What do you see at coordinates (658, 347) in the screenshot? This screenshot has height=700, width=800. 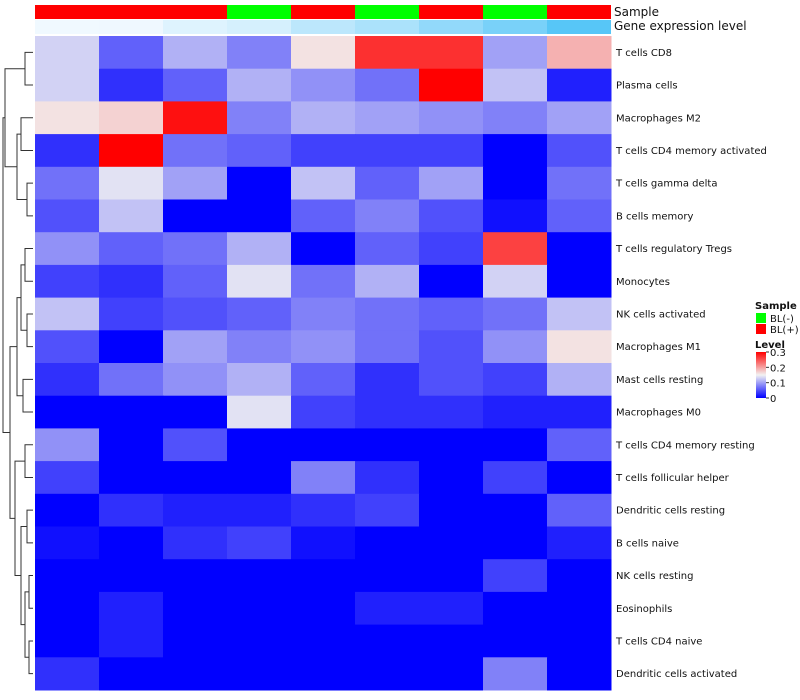 I see `row-label: Macrophages M1` at bounding box center [658, 347].